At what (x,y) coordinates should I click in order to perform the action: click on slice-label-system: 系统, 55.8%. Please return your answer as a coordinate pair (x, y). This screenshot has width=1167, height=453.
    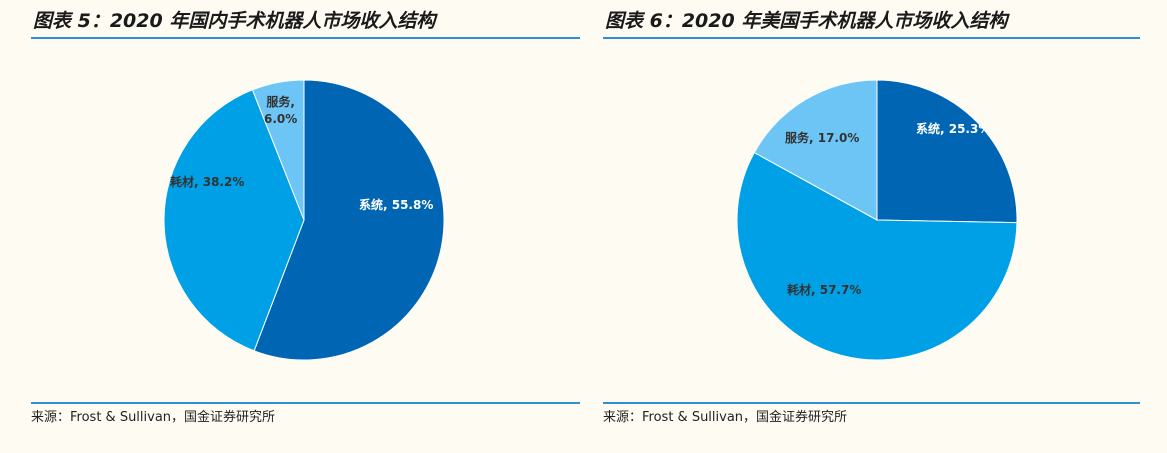
    Looking at the image, I should click on (396, 205).